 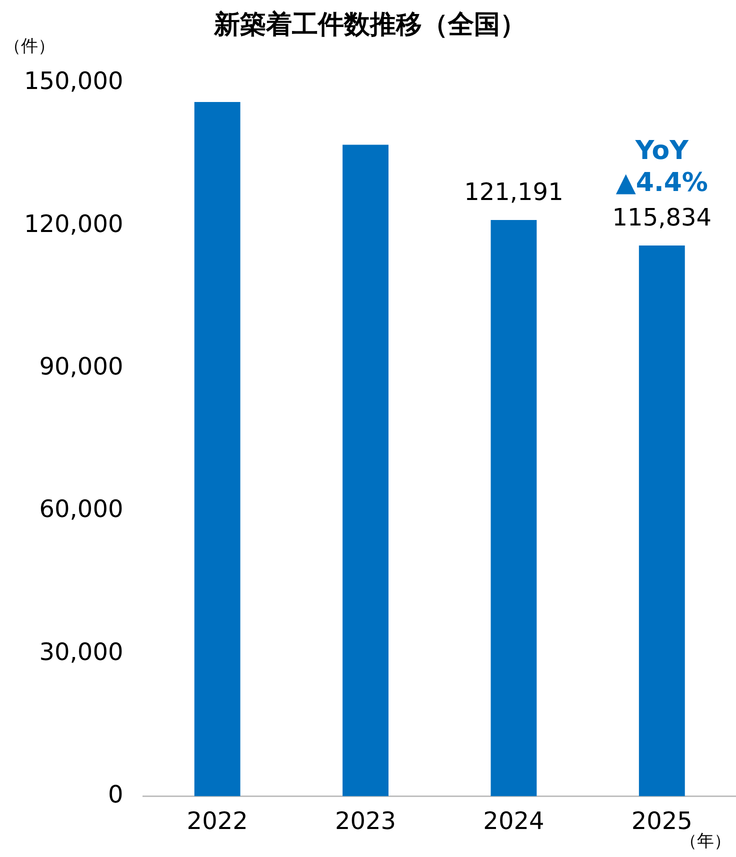 I want to click on y-tick-label: 0, so click(x=116, y=794).